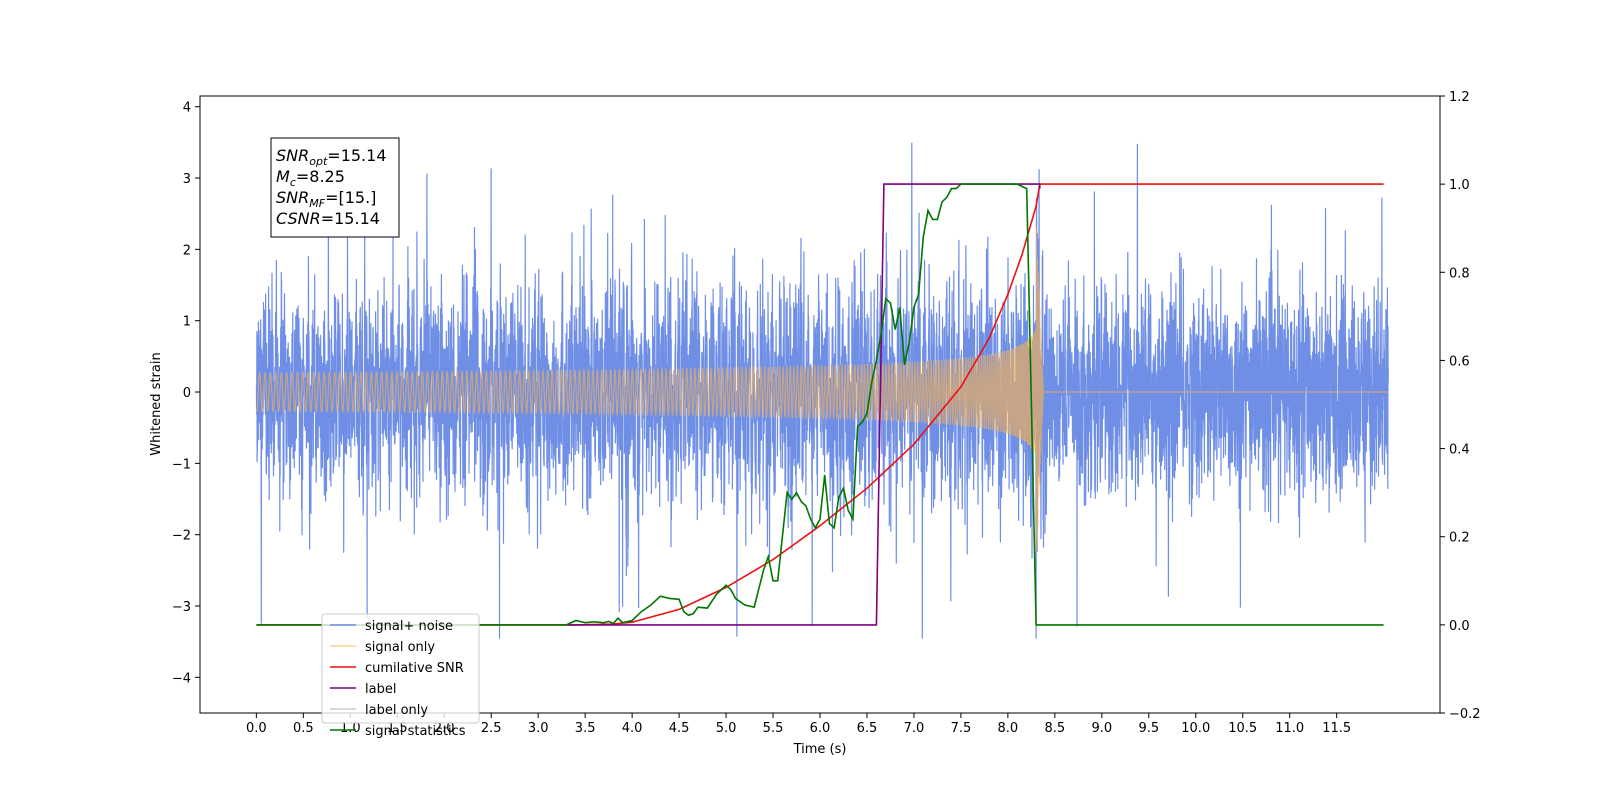 The image size is (1600, 800). Describe the element at coordinates (320, 176) in the screenshot. I see `annotation-value: =8.25` at that location.